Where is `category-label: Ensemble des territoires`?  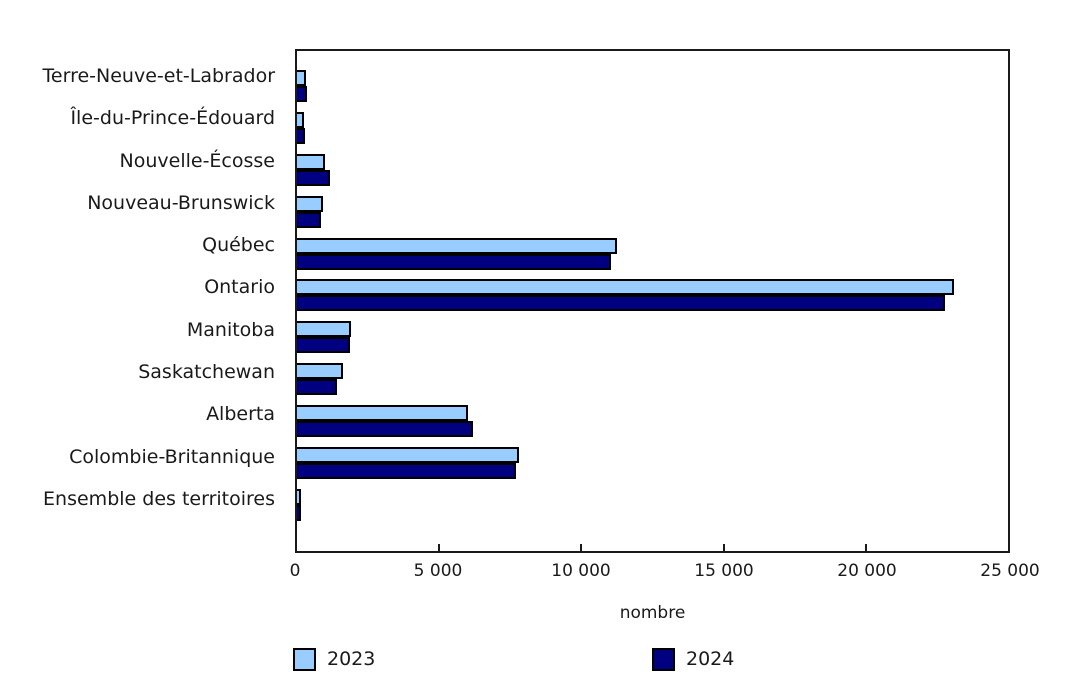
category-label: Ensemble des territoires is located at coordinates (159, 498).